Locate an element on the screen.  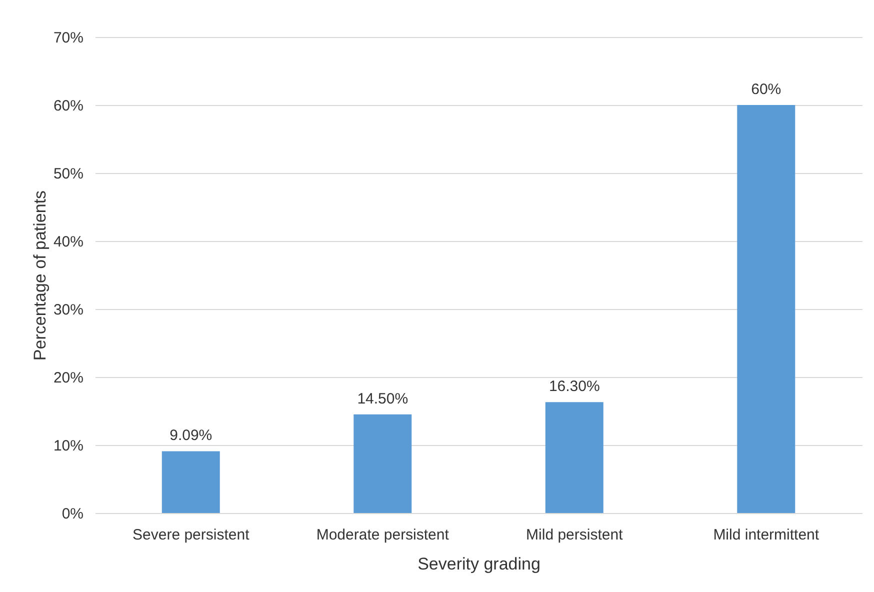
y-tick-label: 40% is located at coordinates (68, 242).